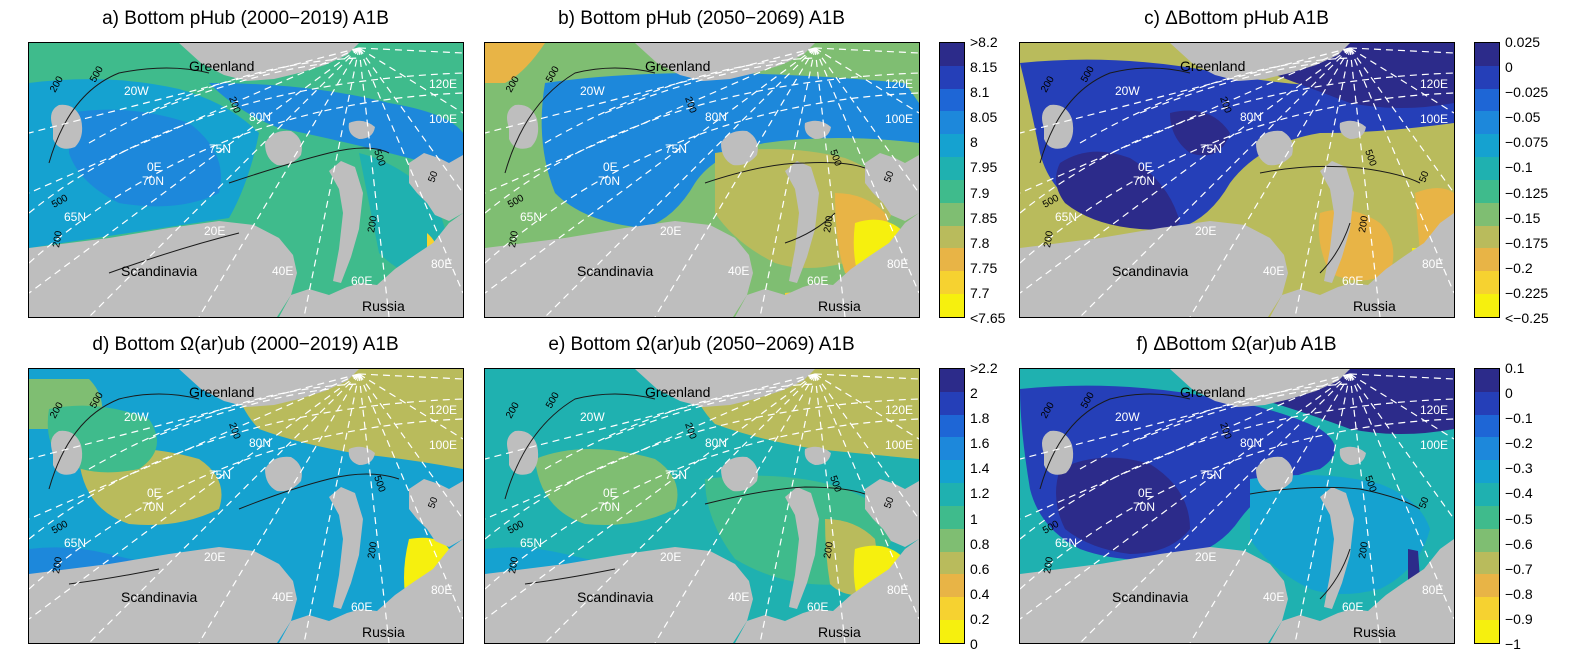 This screenshot has width=1582, height=666. What do you see at coordinates (1150, 597) in the screenshot?
I see `region-label-scandinavia: Scandinavia` at bounding box center [1150, 597].